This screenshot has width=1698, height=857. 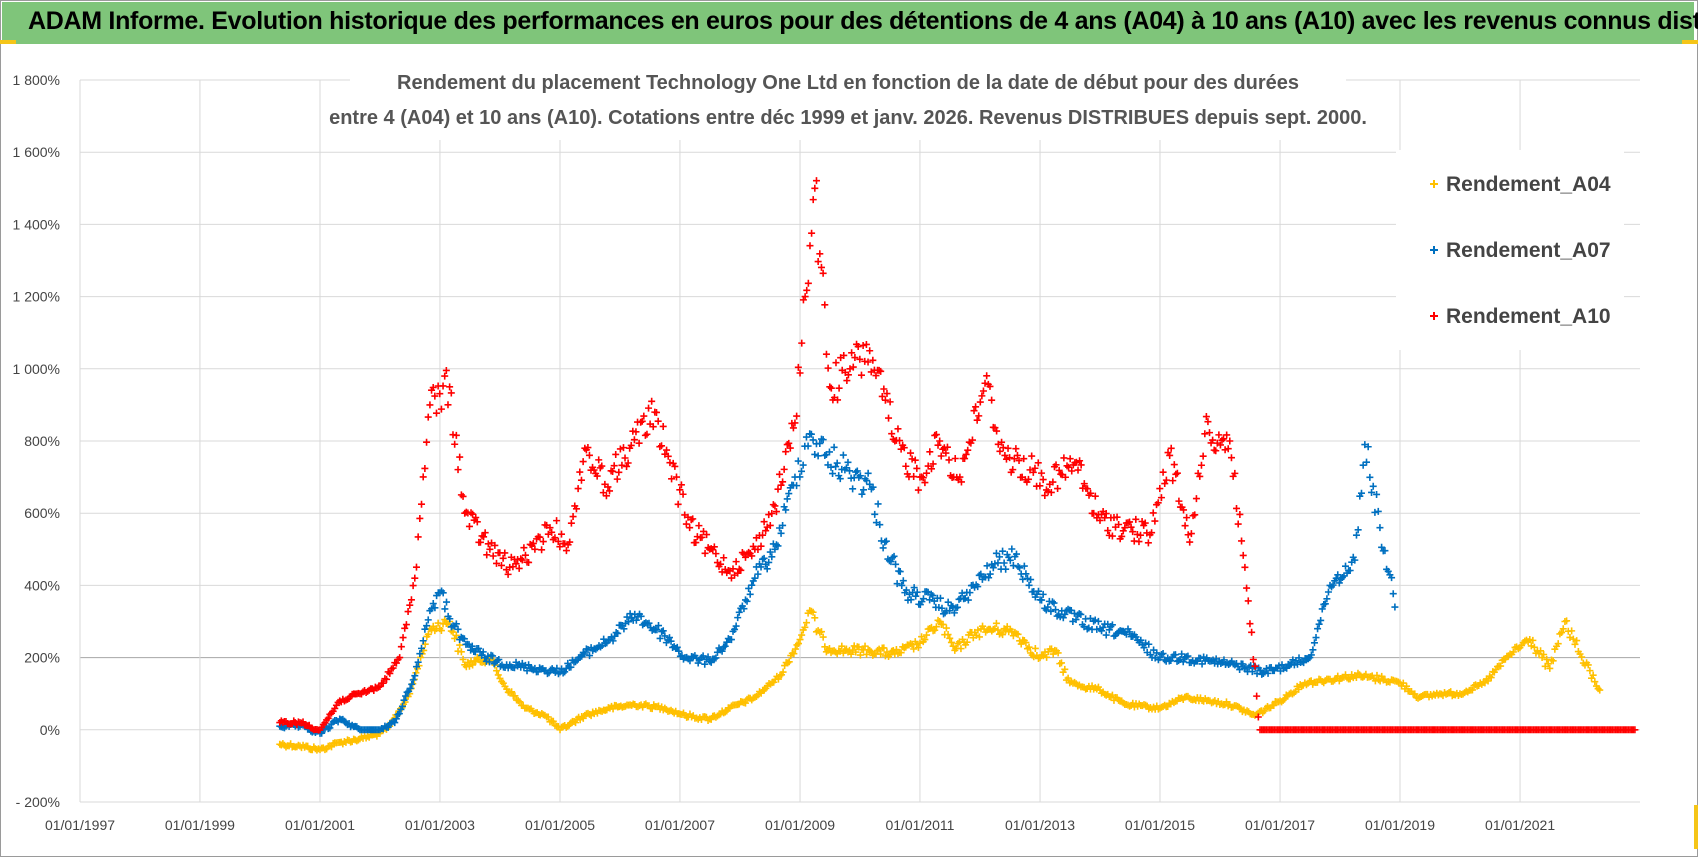 What do you see at coordinates (1696, 827) in the screenshot?
I see `corner-accent-bottom-right` at bounding box center [1696, 827].